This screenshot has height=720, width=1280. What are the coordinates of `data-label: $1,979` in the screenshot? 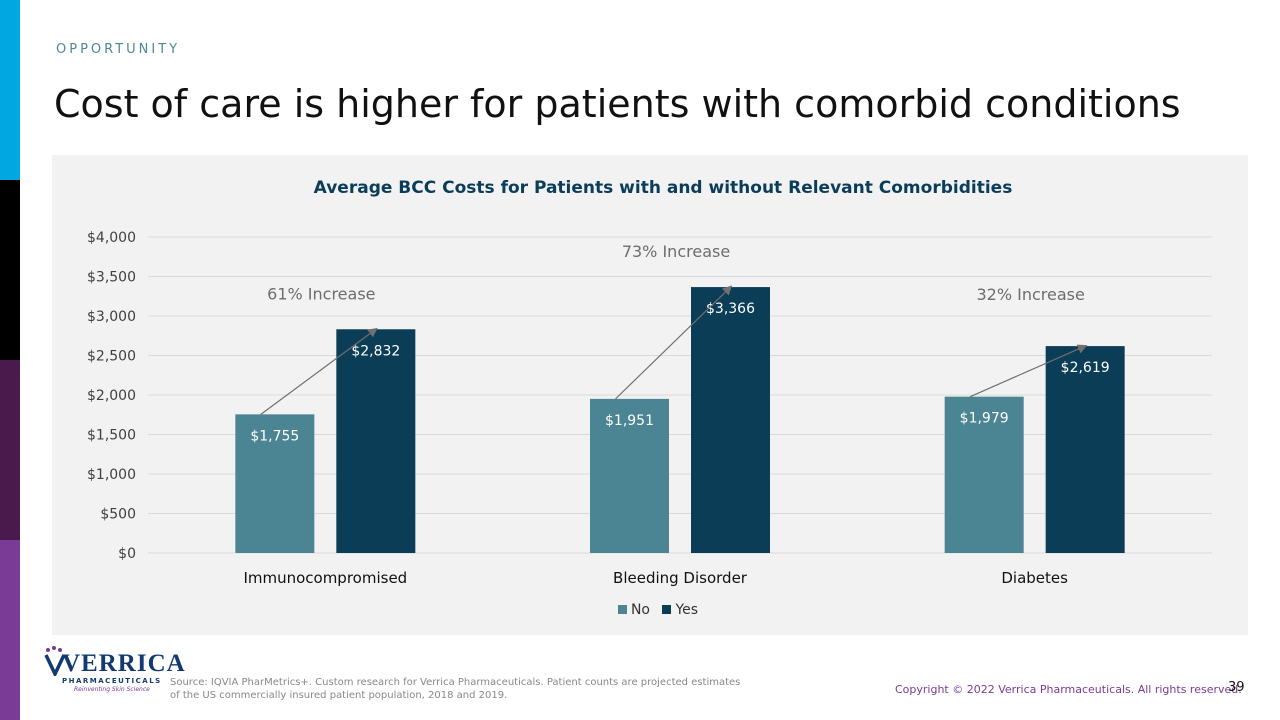 It's located at (984, 419).